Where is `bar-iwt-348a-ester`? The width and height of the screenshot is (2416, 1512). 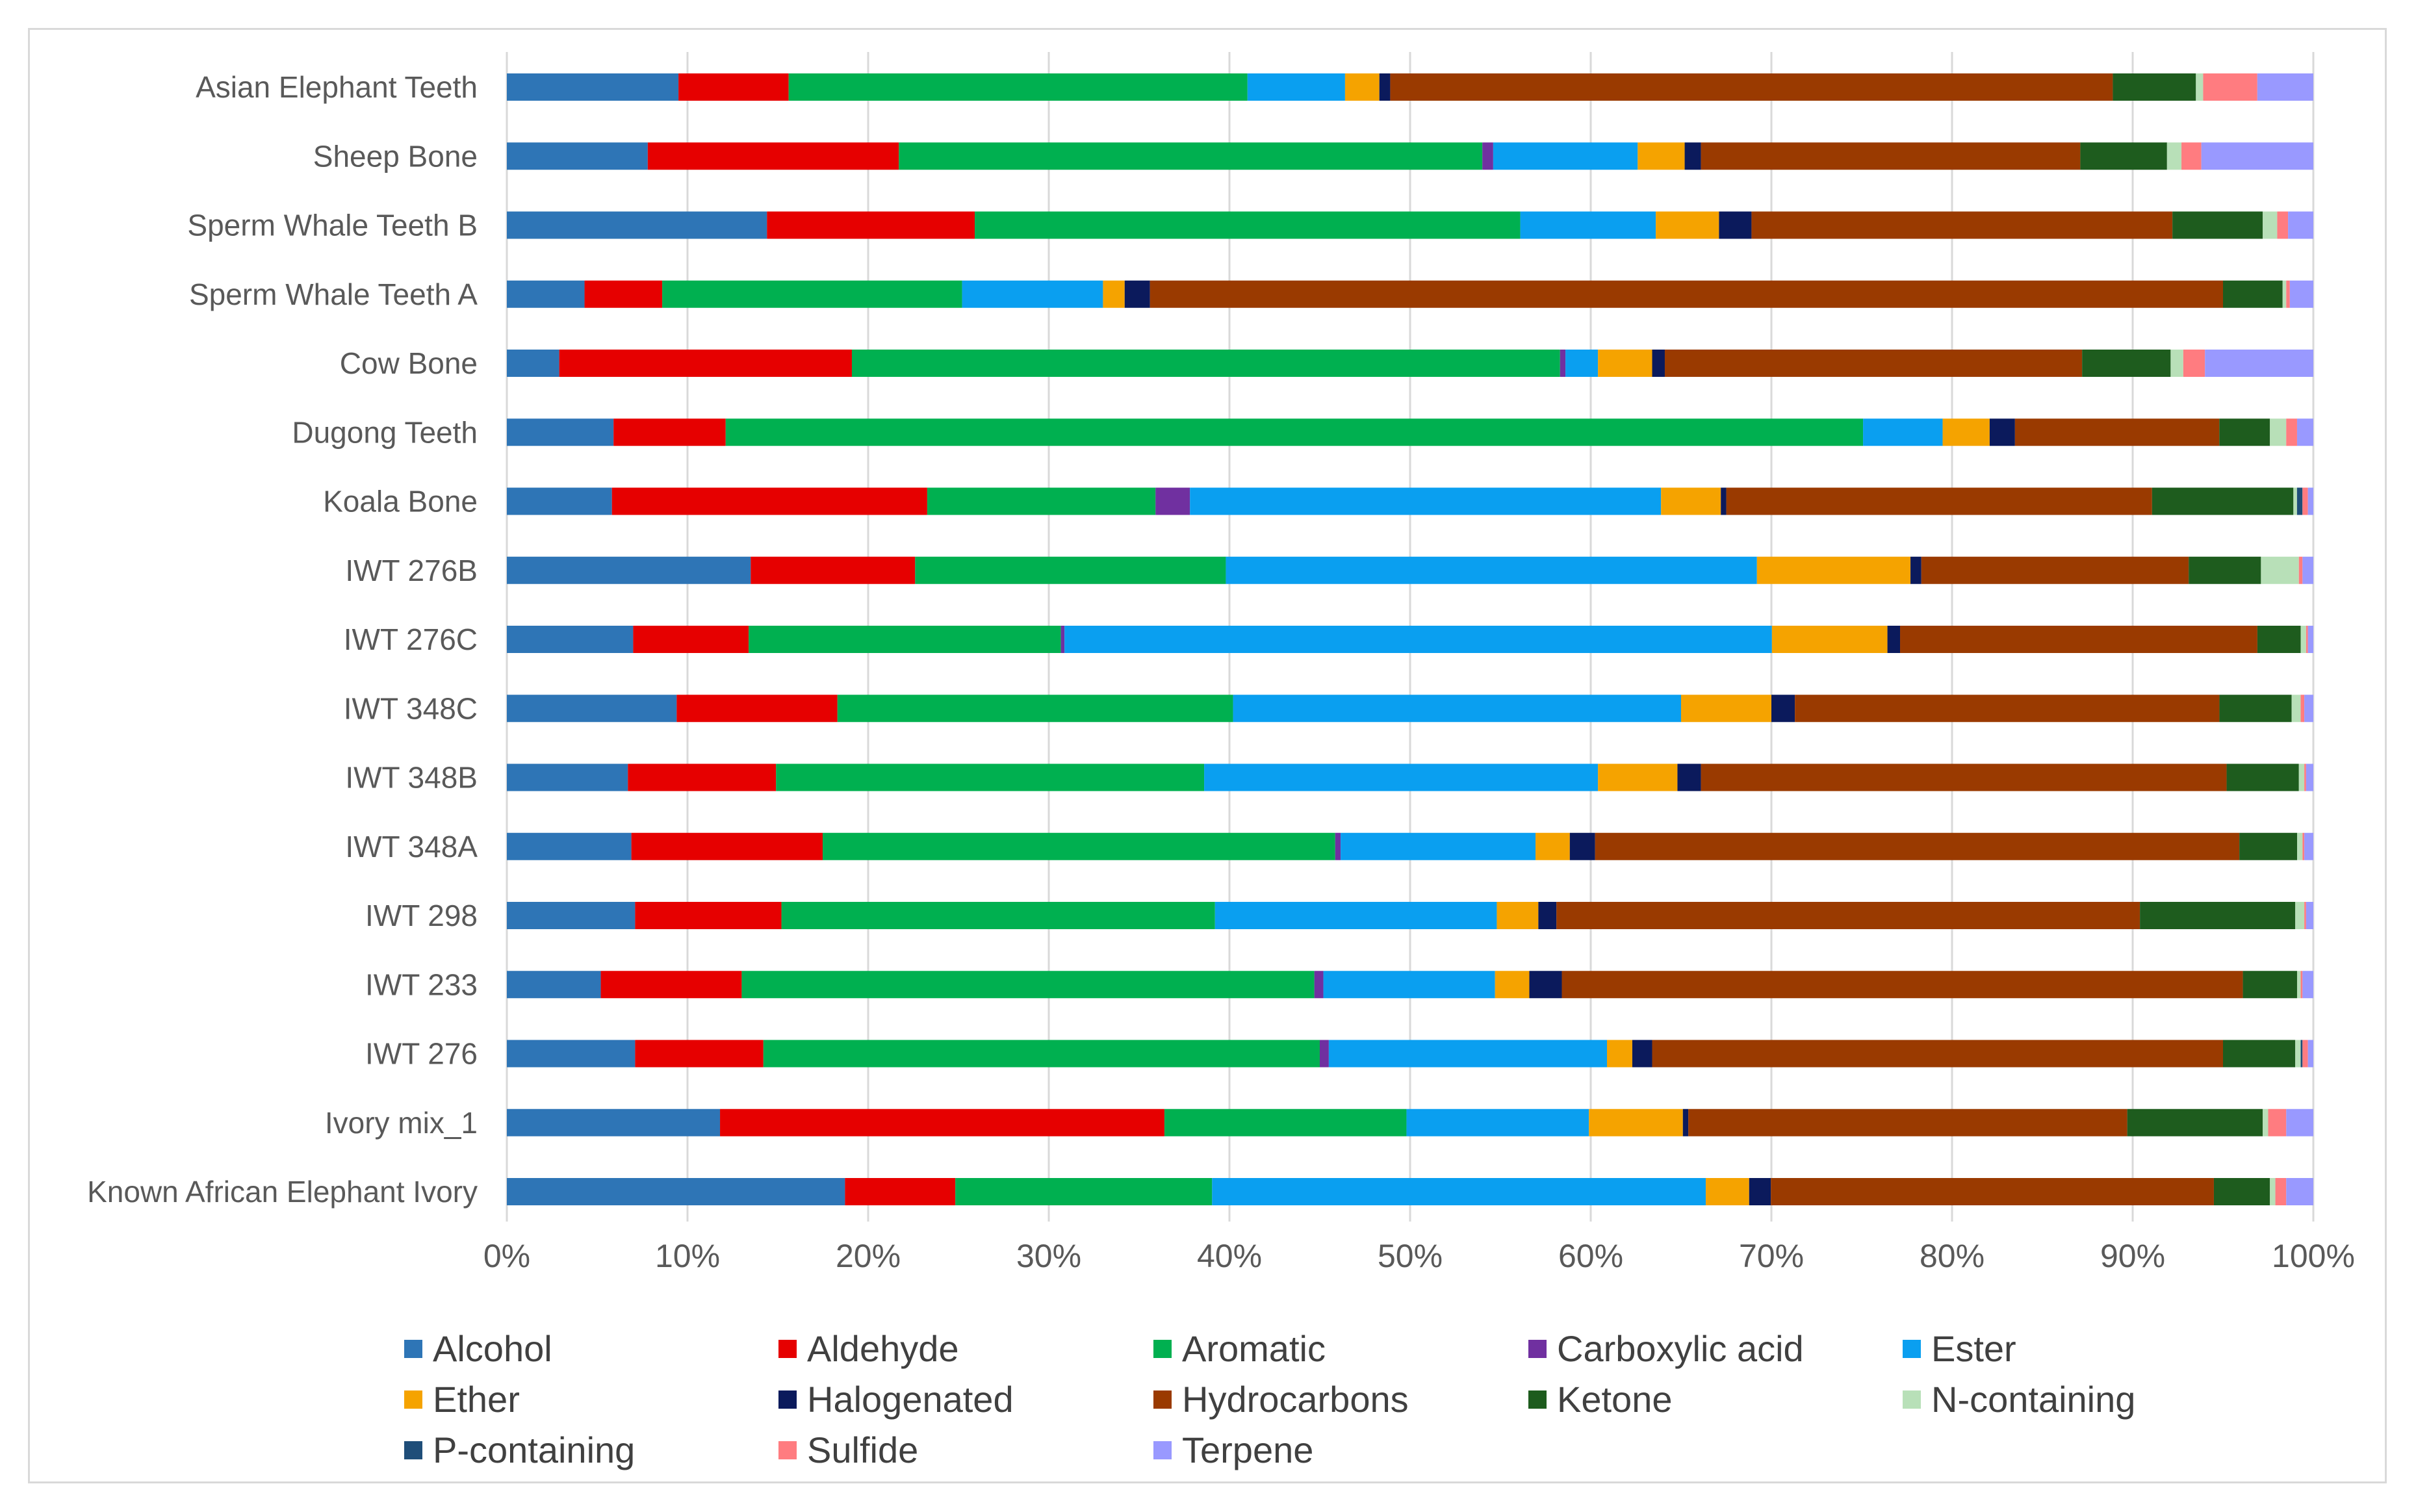 bar-iwt-348a-ester is located at coordinates (1439, 846).